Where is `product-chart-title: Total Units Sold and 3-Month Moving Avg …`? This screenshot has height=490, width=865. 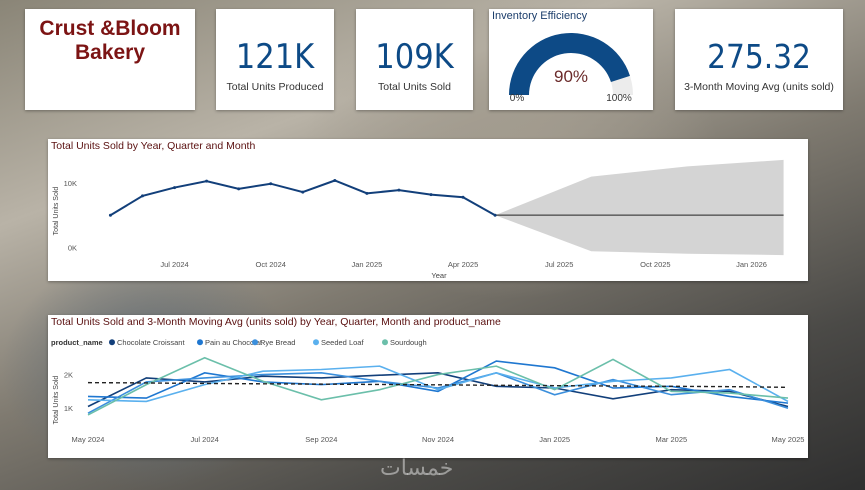
product-chart-title: Total Units Sold and 3-Month Moving Avg … is located at coordinates (276, 322).